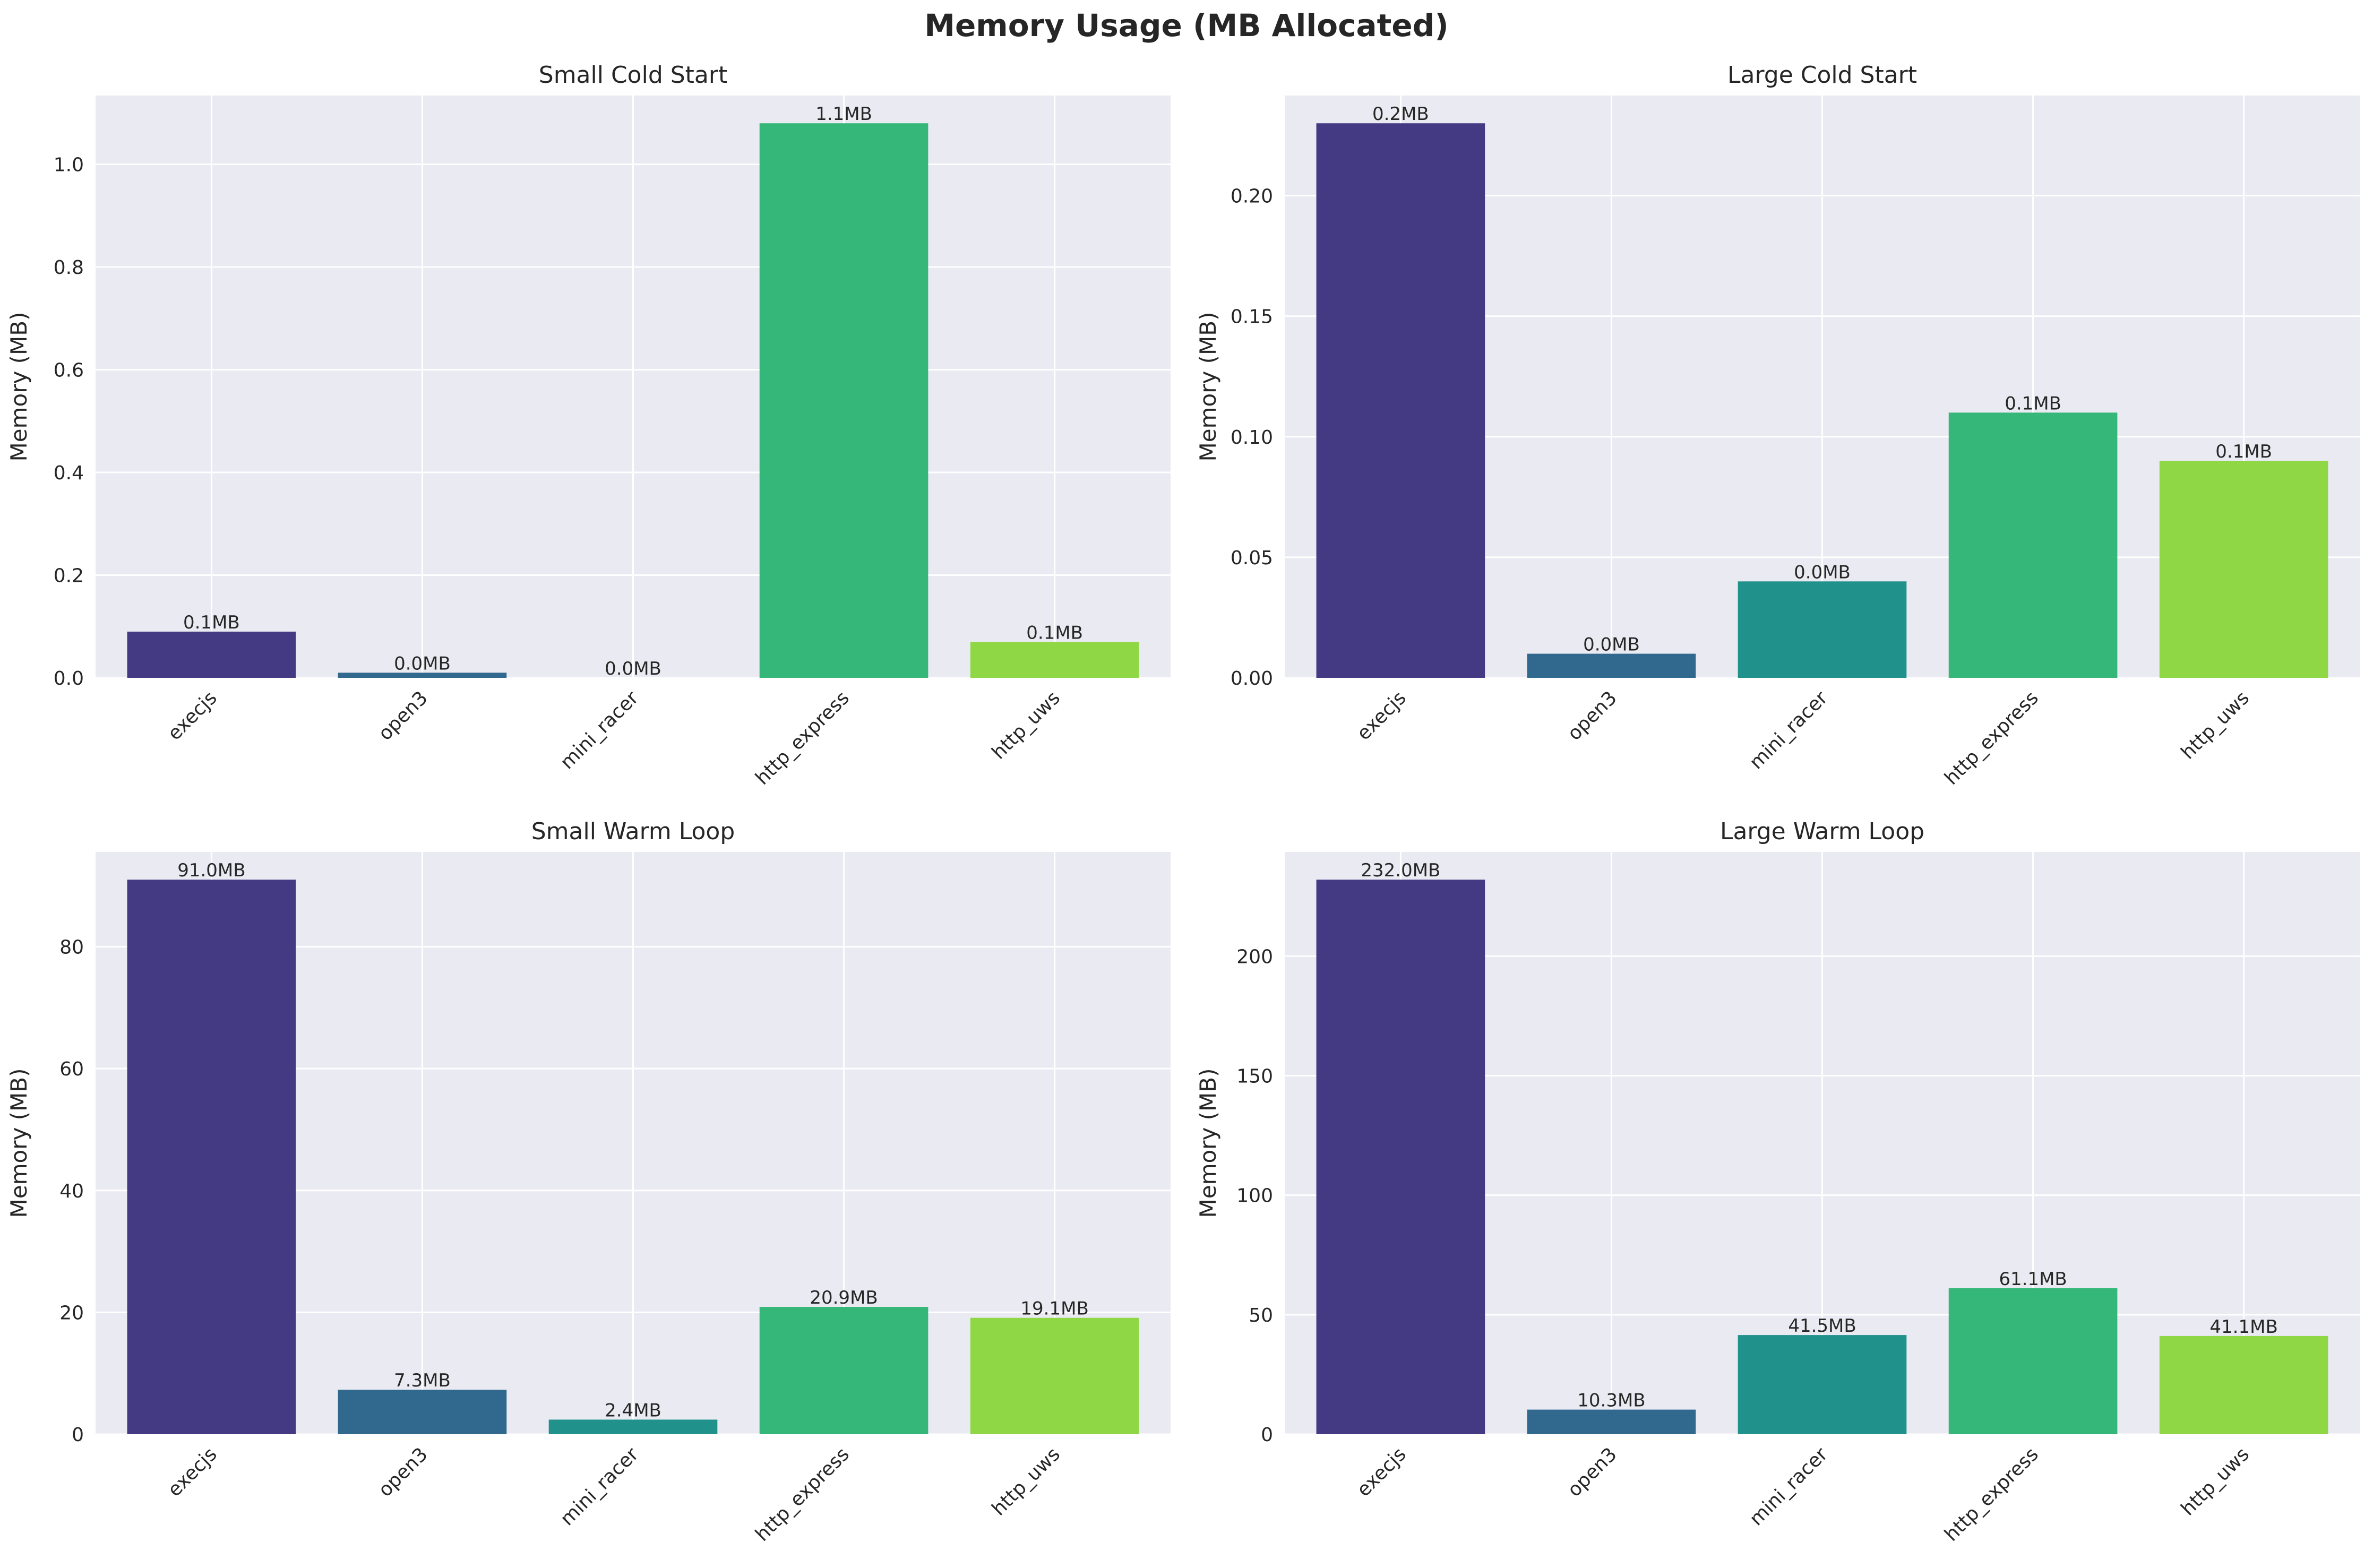 The width and height of the screenshot is (2373, 1568). Describe the element at coordinates (633, 1410) in the screenshot. I see `data-label: 2.4MB` at that location.